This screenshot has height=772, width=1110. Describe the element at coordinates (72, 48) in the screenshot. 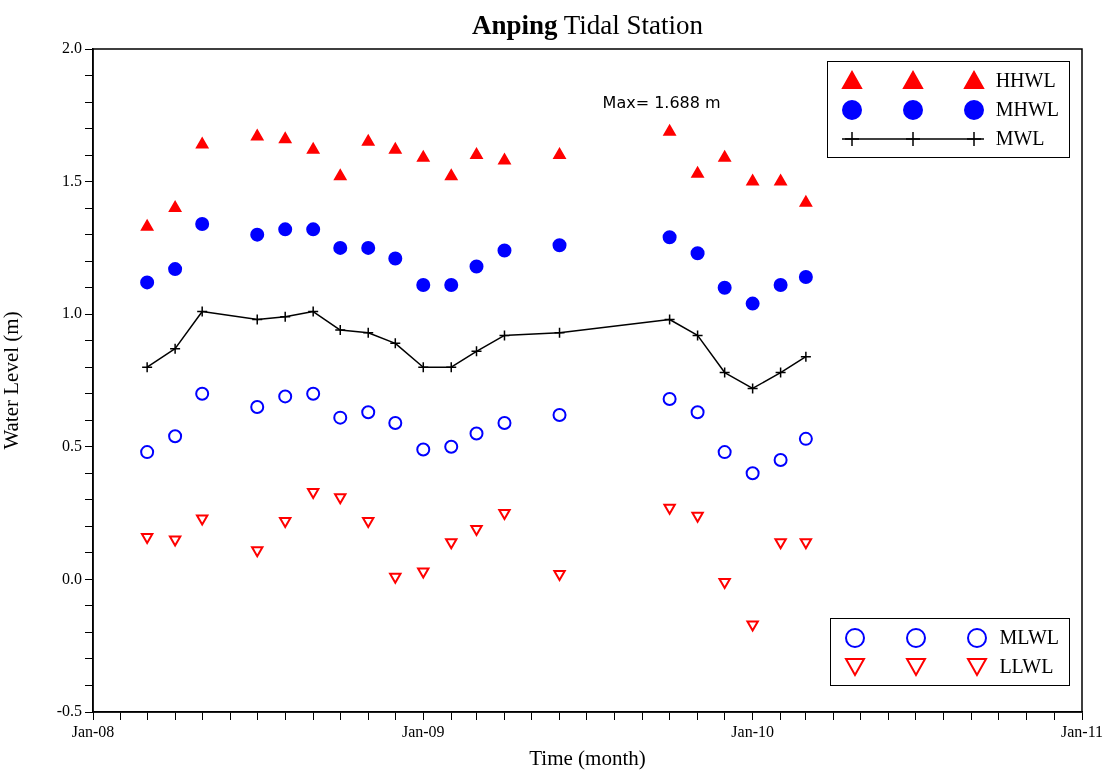

I see `y-tick-label: 2.0` at that location.